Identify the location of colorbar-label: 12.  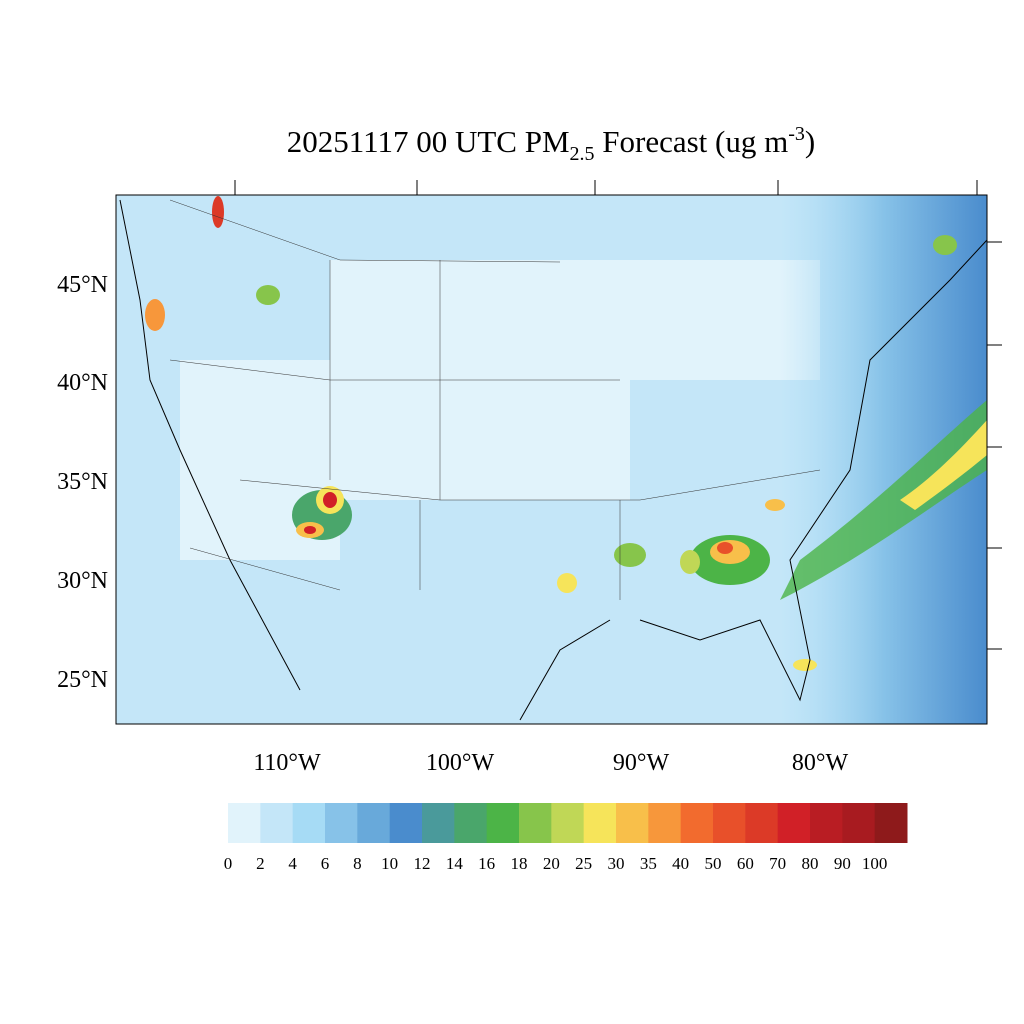
(422, 863).